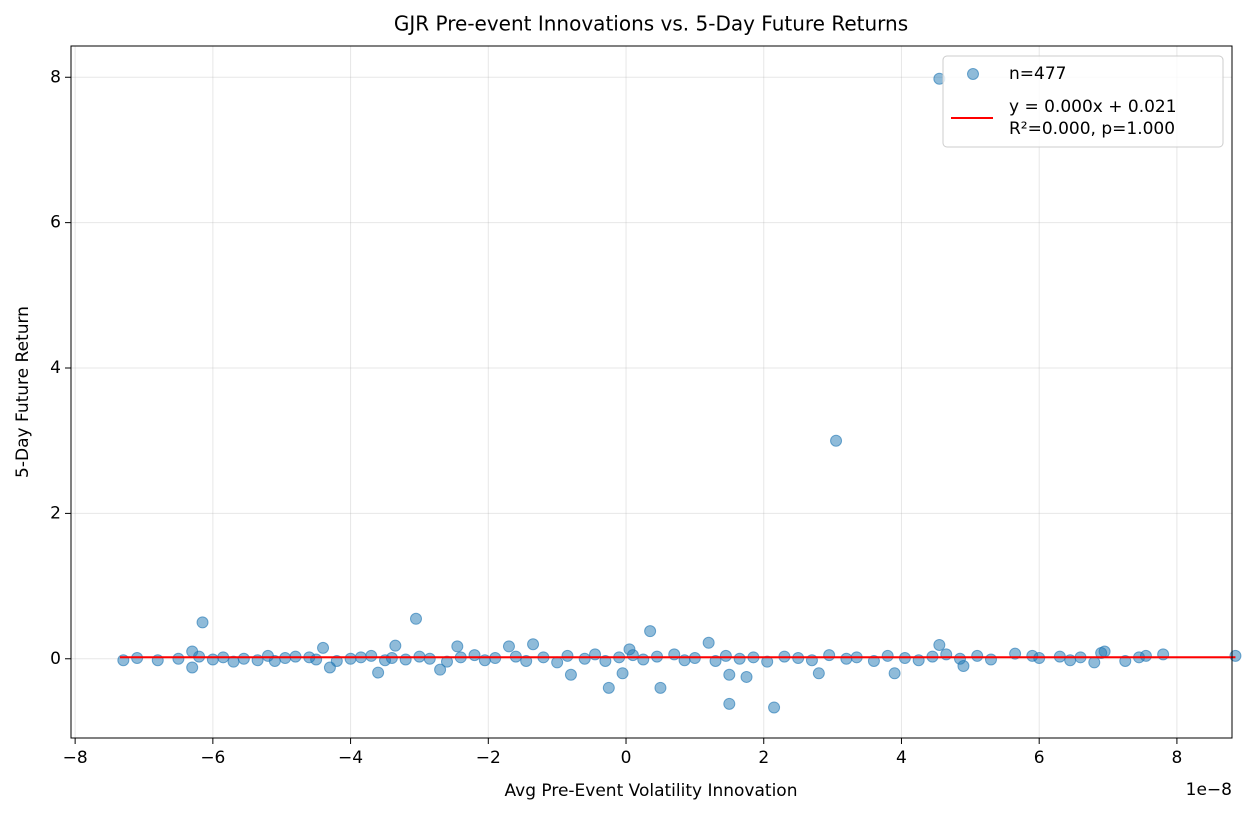 The height and width of the screenshot is (817, 1248). I want to click on x-tick-label: −8, so click(75, 758).